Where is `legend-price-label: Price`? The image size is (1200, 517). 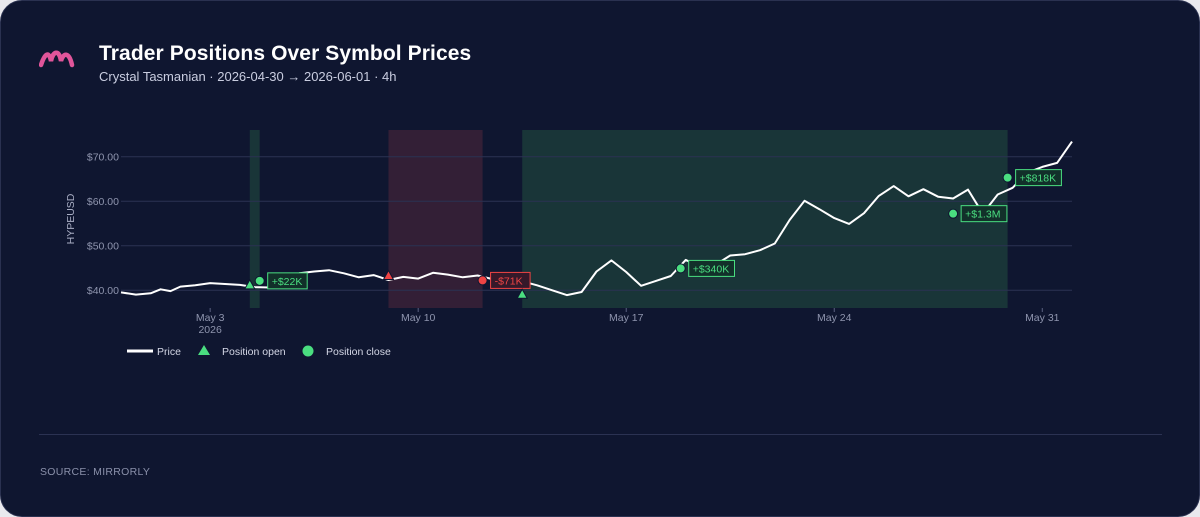
legend-price-label: Price is located at coordinates (169, 352).